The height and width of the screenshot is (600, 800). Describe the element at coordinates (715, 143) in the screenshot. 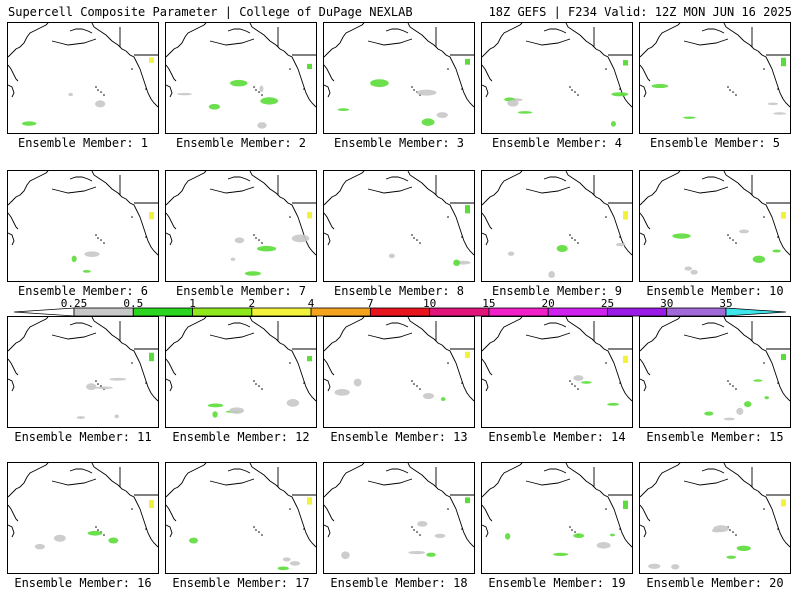

I see `panel-label: Ensemble Member: 5` at that location.